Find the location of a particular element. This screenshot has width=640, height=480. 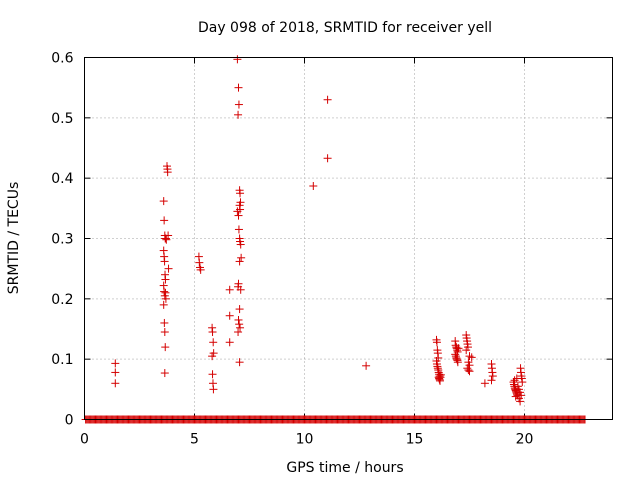

x-axis-label: GPS time / hours is located at coordinates (344, 468).